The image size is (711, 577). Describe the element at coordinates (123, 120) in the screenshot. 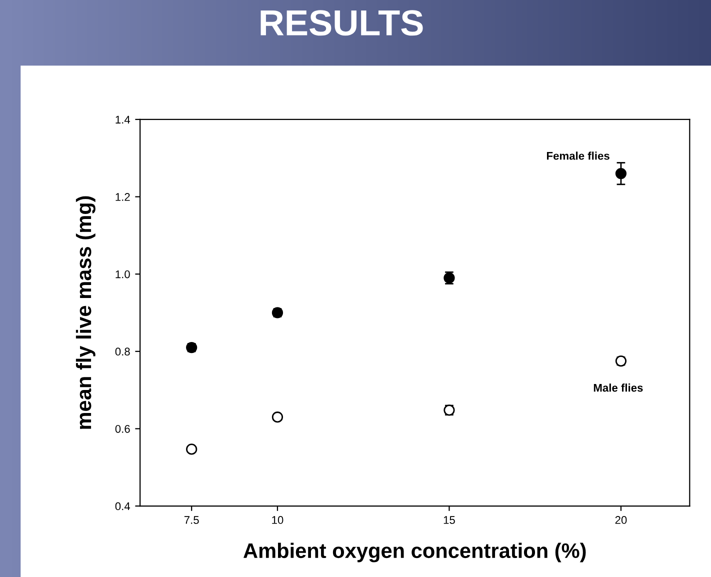

I see `y-tick-label: 1.4` at that location.